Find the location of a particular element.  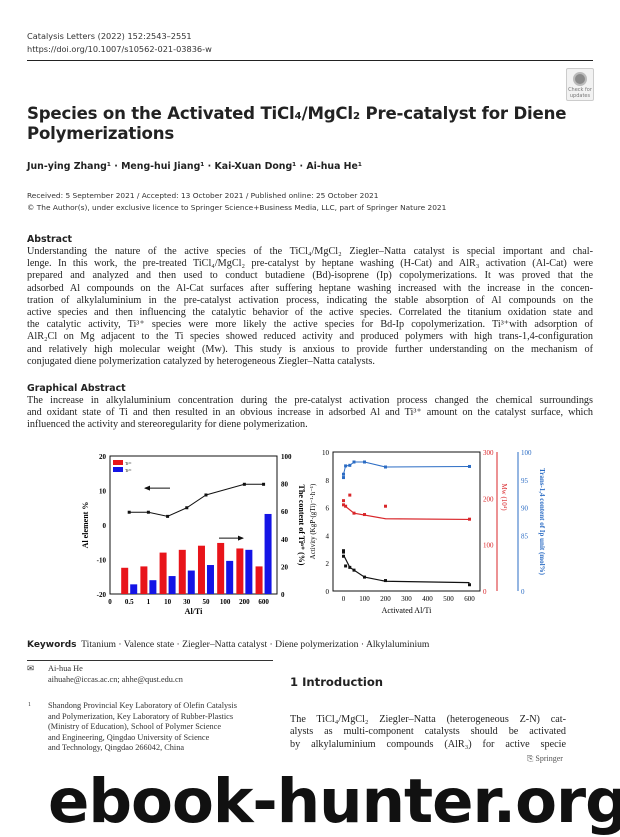

y2-tick-label: 40 is located at coordinates (285, 540).